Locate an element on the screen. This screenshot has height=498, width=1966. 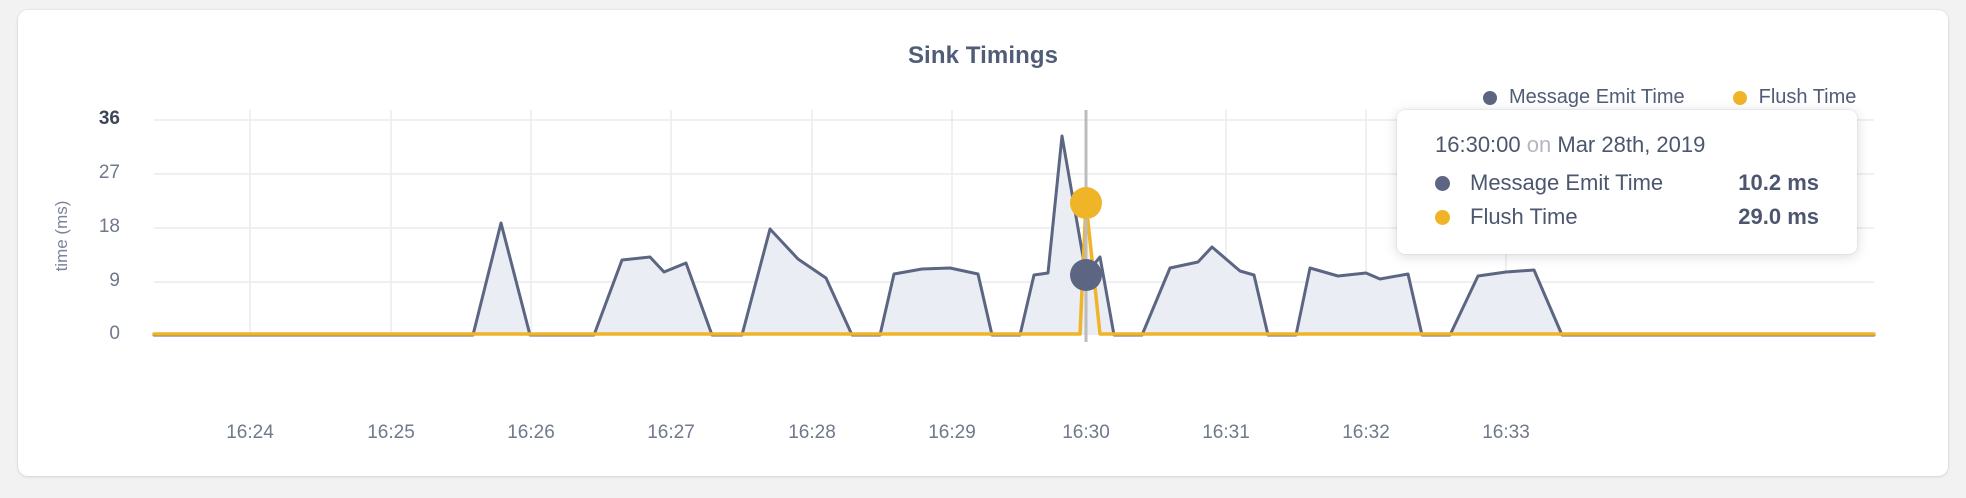
tooltip-time: 16:30:00 is located at coordinates (1478, 144).